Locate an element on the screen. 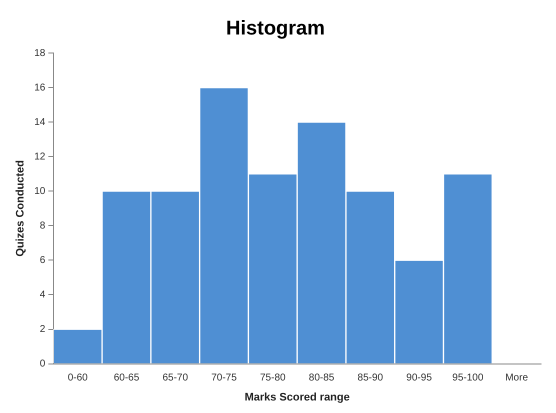  y-tick-label: 2 is located at coordinates (43, 330).